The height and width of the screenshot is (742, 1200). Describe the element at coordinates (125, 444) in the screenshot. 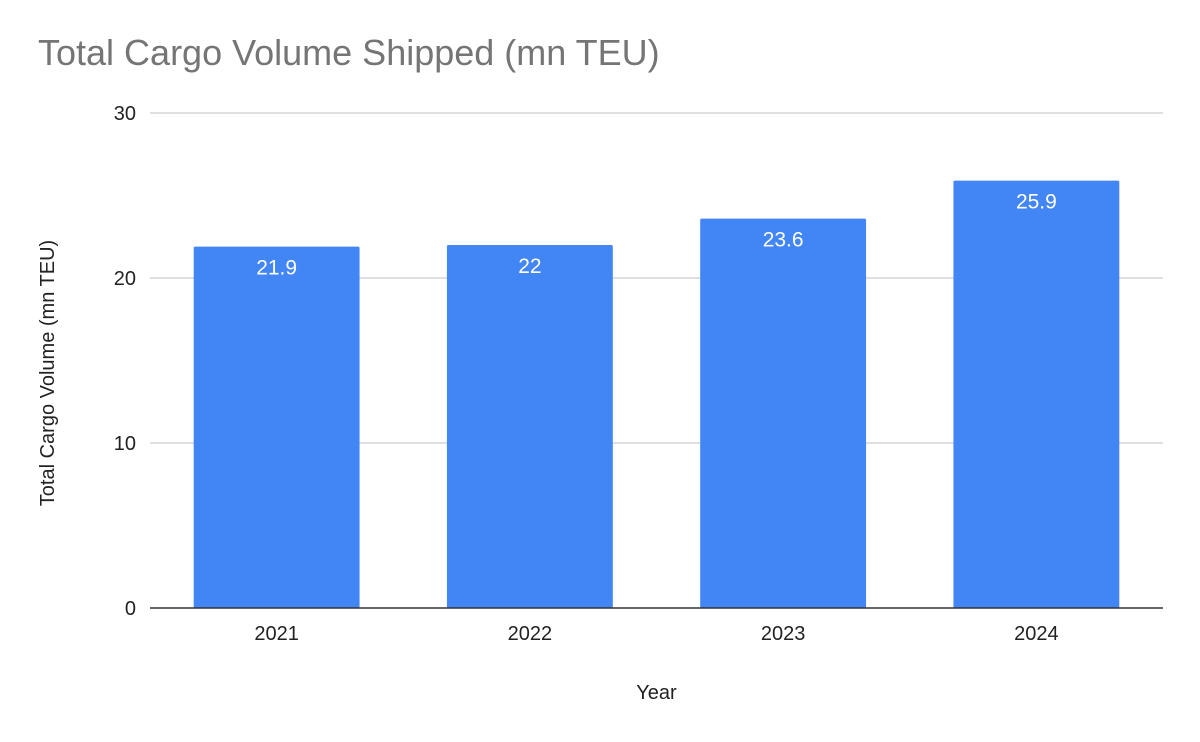

I see `y-tick-label: 10` at that location.